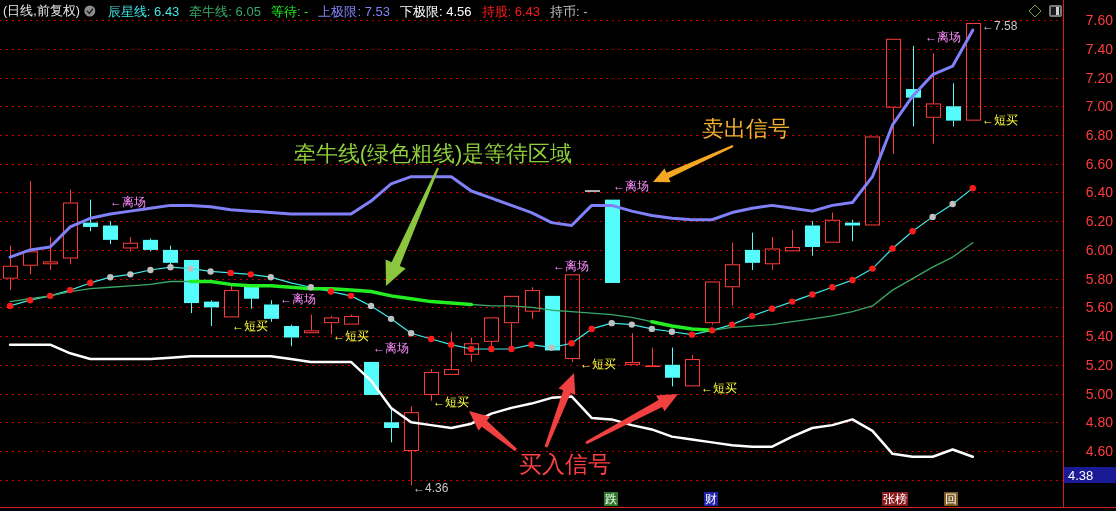  What do you see at coordinates (1099, 77) in the screenshot?
I see `y-tick-label: 7.20` at bounding box center [1099, 77].